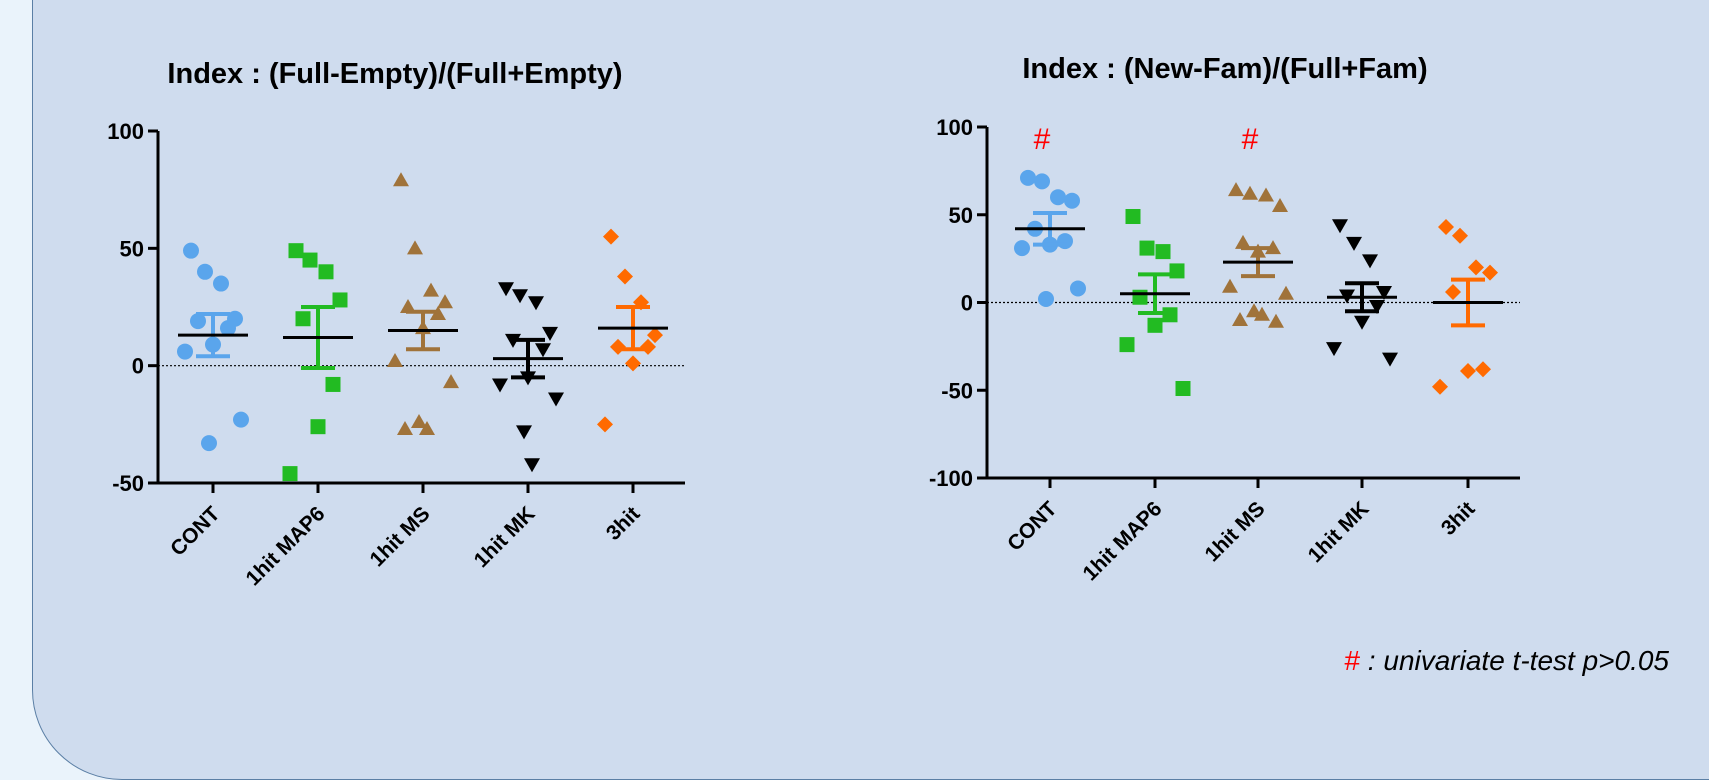 This screenshot has height=780, width=1709. I want to click on series-1hit-mk, so click(528, 377).